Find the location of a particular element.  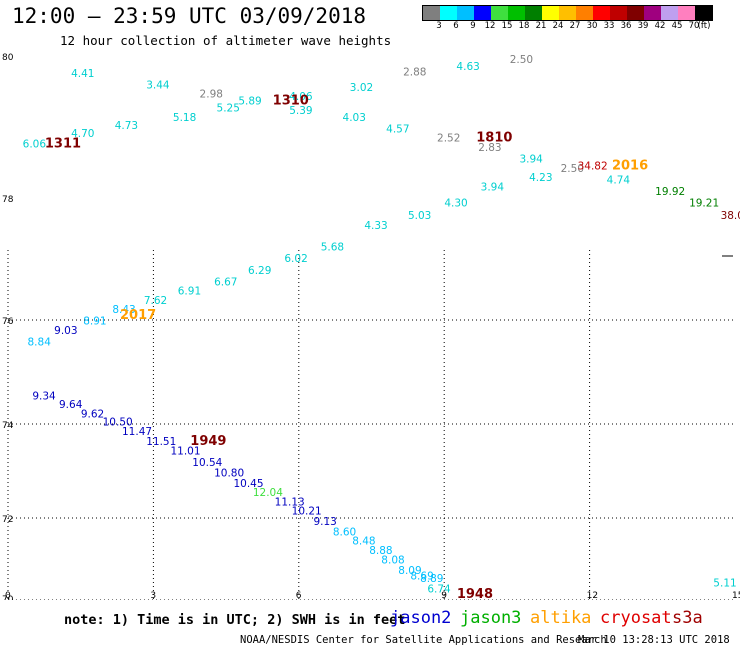

y-tick-label: 76 is located at coordinates (8, 322).